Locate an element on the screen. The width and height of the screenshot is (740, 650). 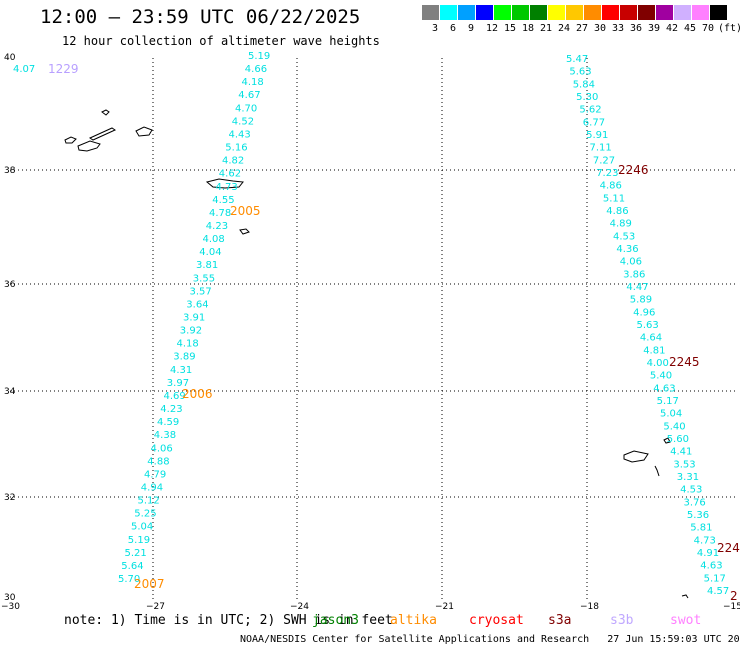
island-santa-maria is located at coordinates (244, 231).